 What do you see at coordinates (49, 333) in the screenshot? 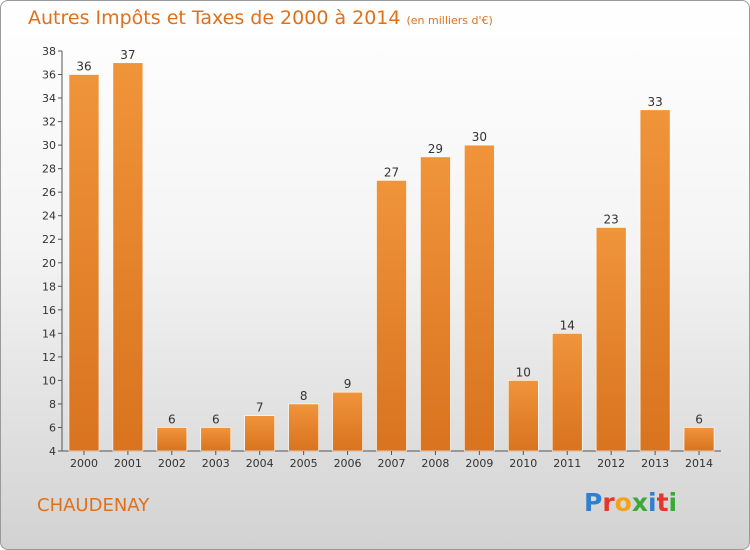
I see `y-tick-label: 14` at bounding box center [49, 333].